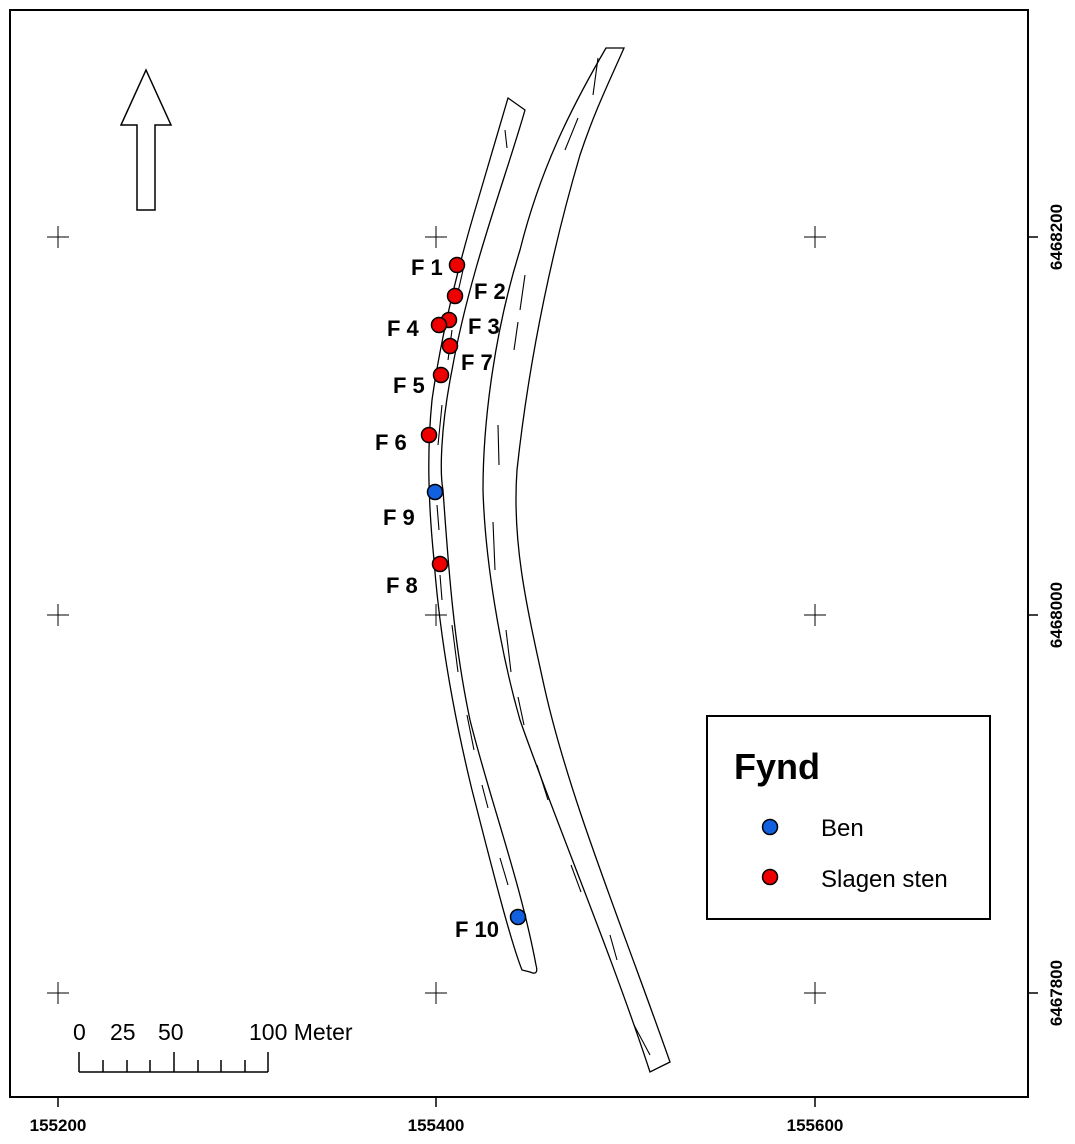  Describe the element at coordinates (79, 1032) in the screenshot. I see `scale-label-0: 0` at that location.